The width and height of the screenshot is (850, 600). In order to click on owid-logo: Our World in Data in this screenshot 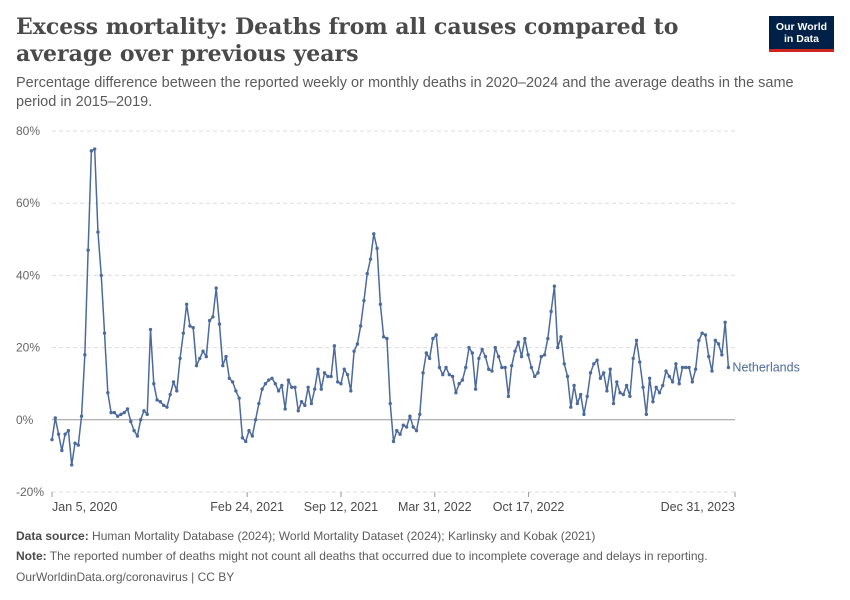, I will do `click(801, 34)`.